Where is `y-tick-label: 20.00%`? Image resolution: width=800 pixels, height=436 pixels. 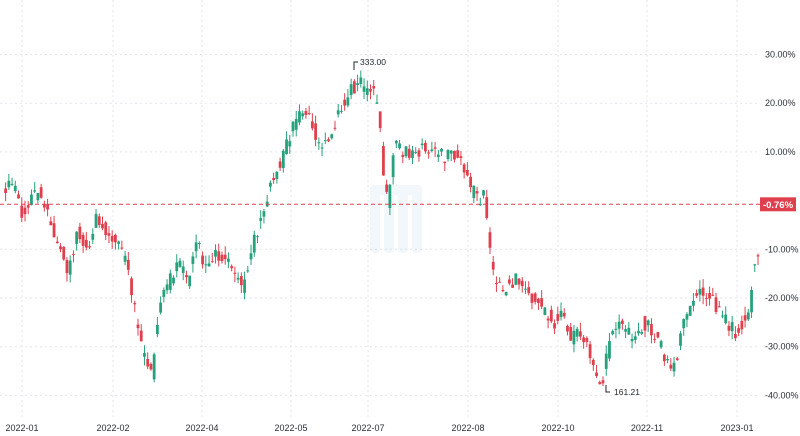 y-tick-label: 20.00% is located at coordinates (780, 103).